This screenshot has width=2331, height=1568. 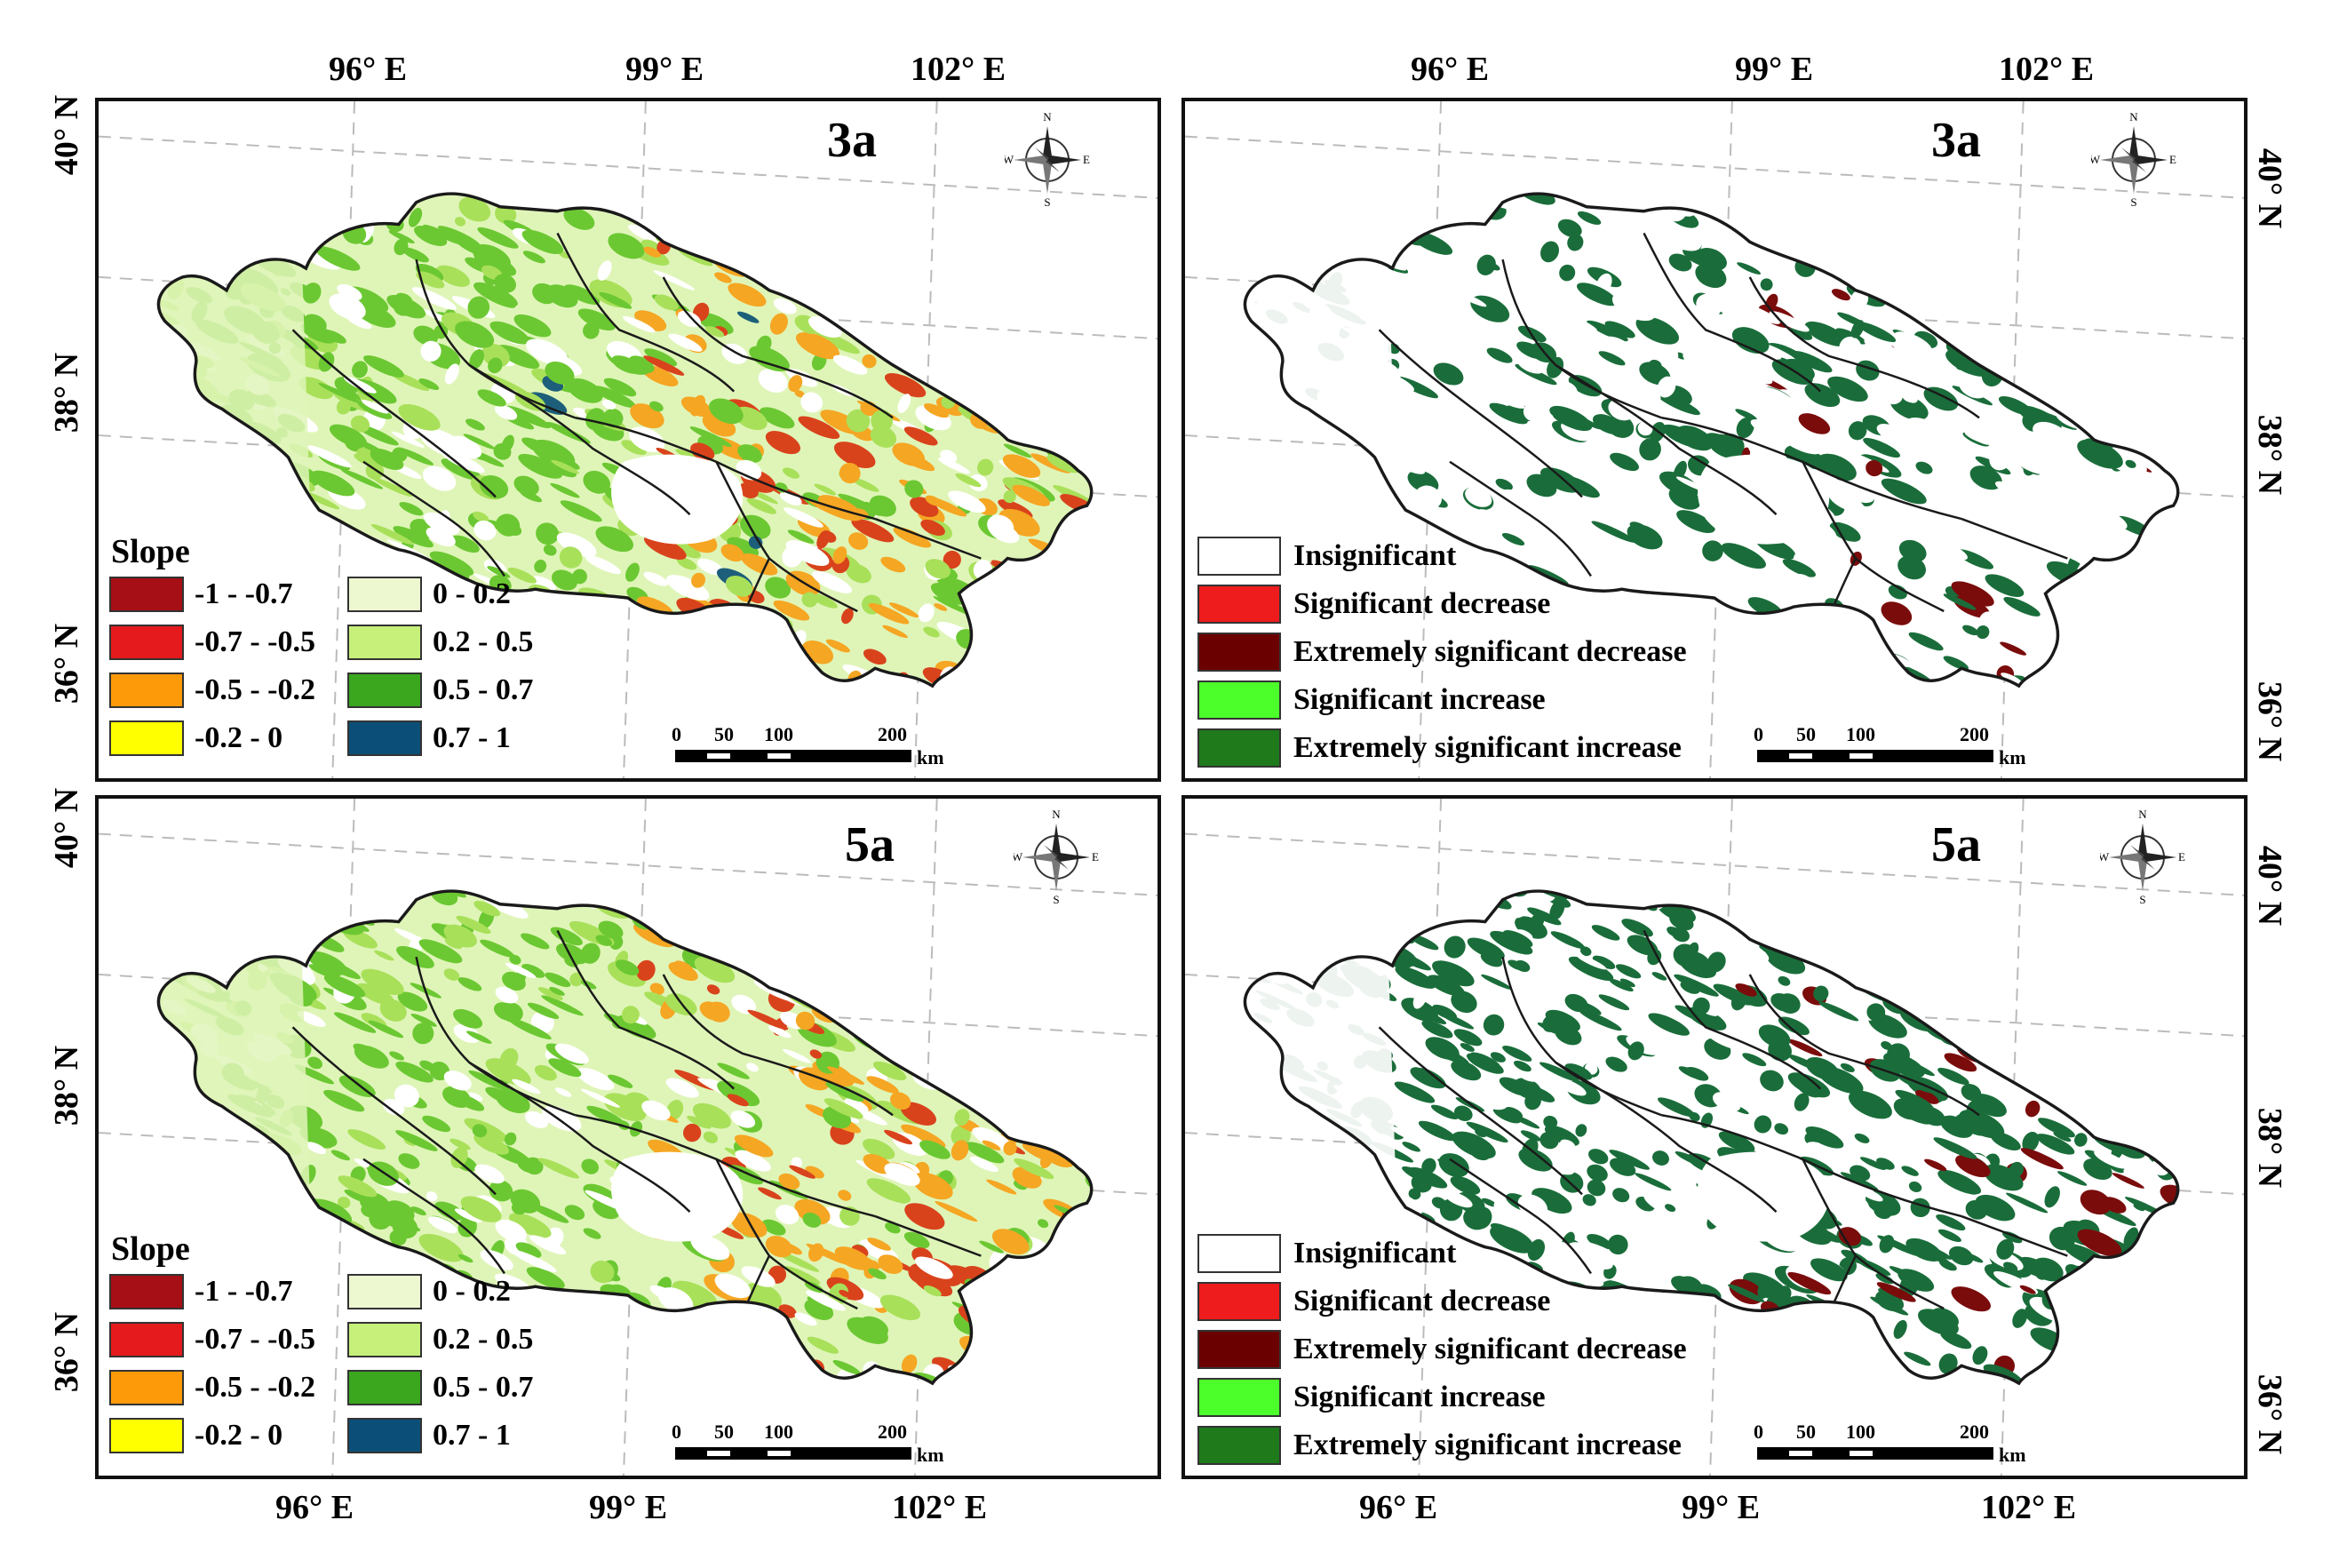 What do you see at coordinates (239, 1436) in the screenshot?
I see `legend-label: -0.2 - 0` at bounding box center [239, 1436].